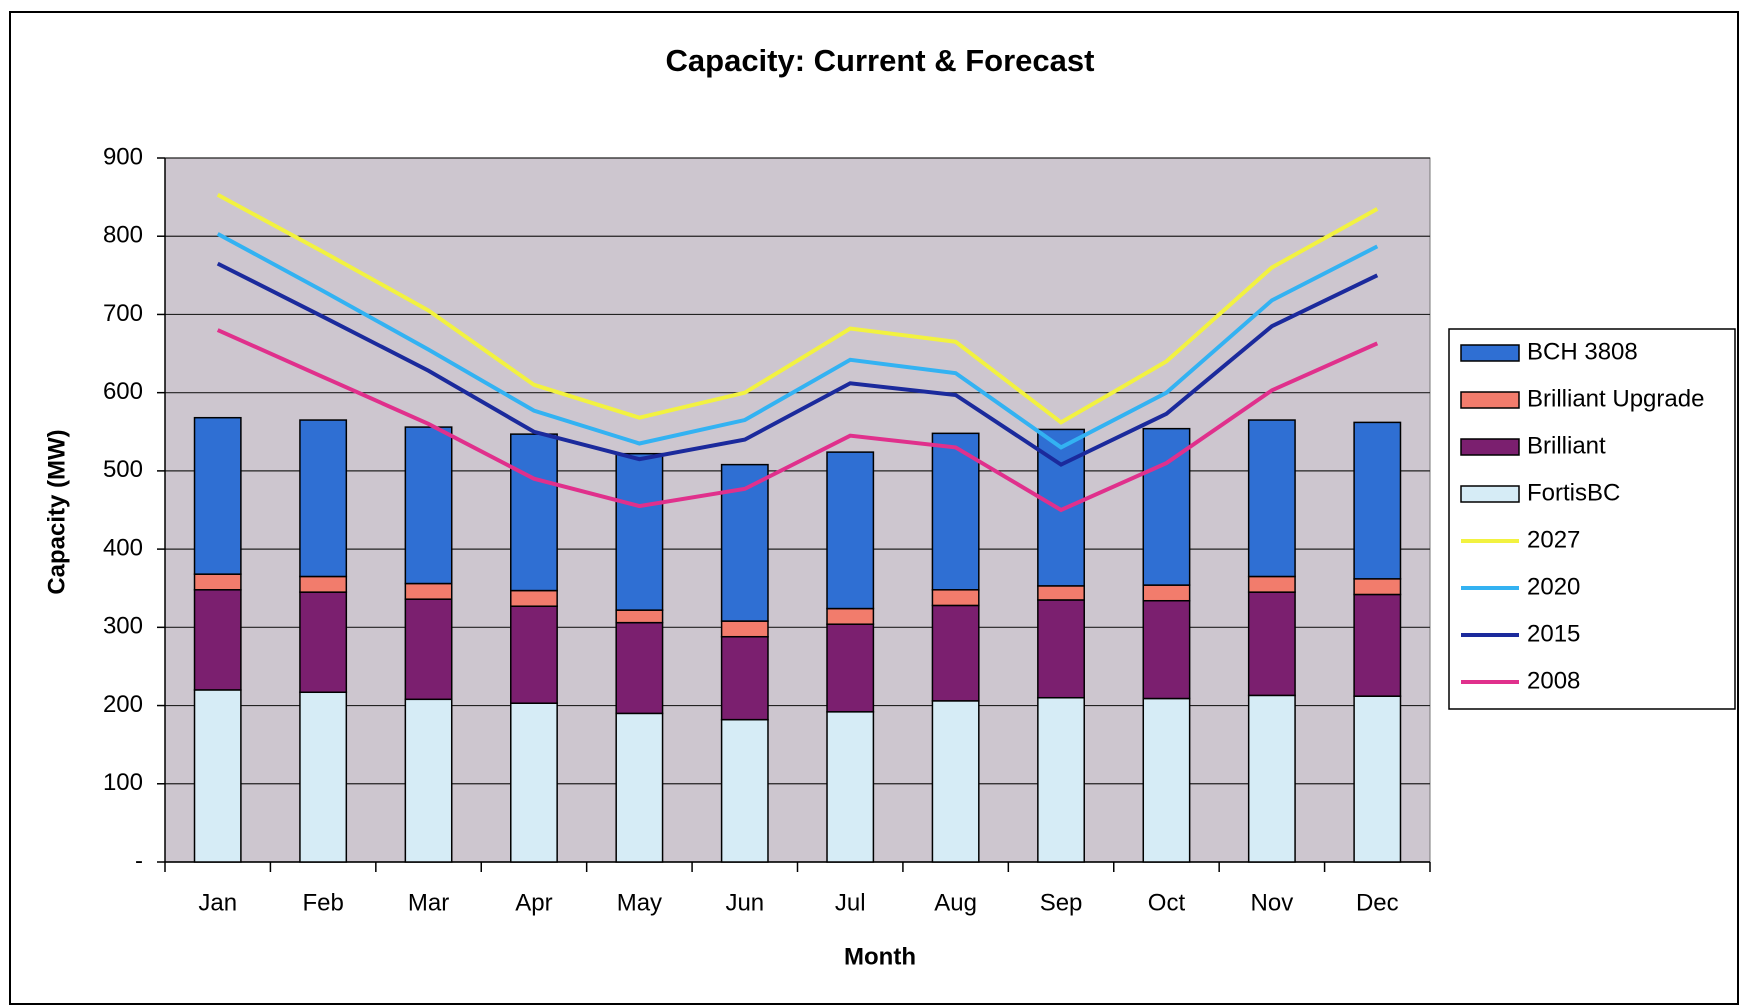 This screenshot has height=1008, width=1744. What do you see at coordinates (123, 469) in the screenshot?
I see `y-tick-label: 500` at bounding box center [123, 469].